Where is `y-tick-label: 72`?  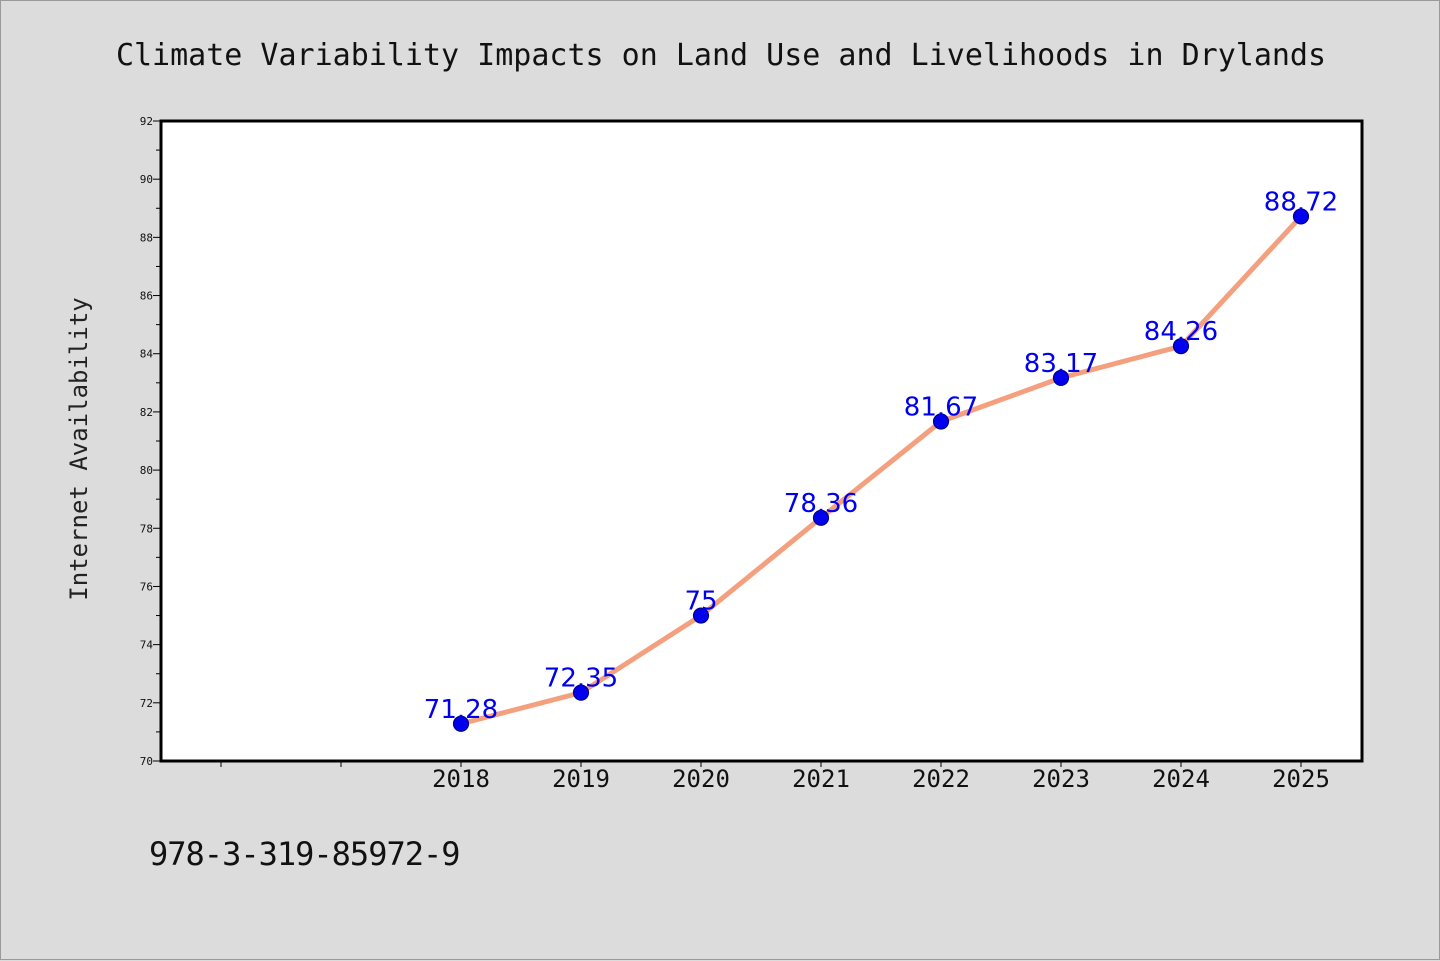
y-tick-label: 72 is located at coordinates (146, 703).